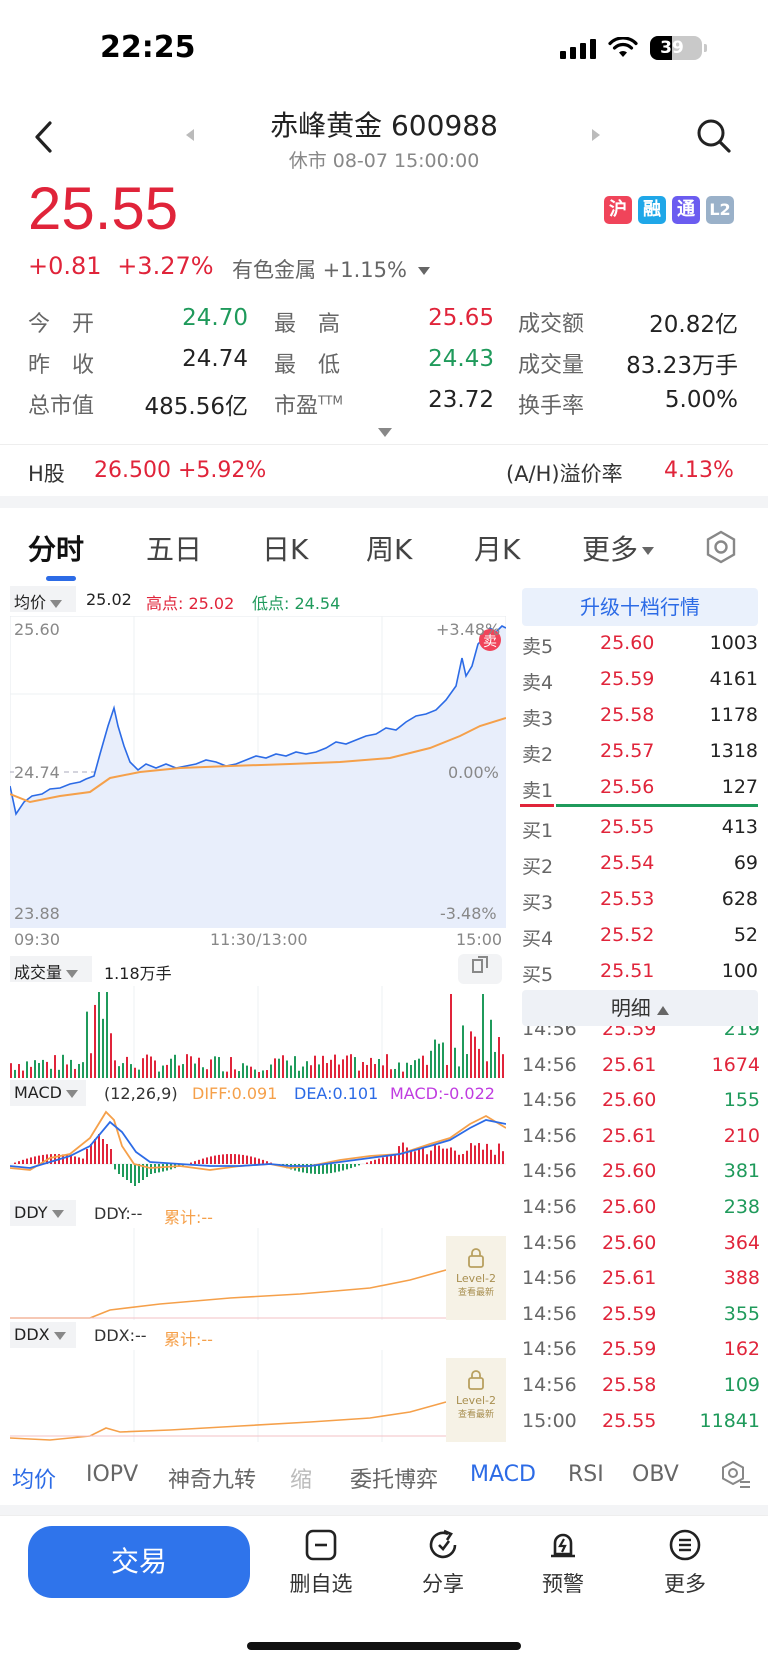 This screenshot has width=768, height=1665. What do you see at coordinates (640, 864) in the screenshot?
I see `bid-row: 买2 25.54 69` at bounding box center [640, 864].